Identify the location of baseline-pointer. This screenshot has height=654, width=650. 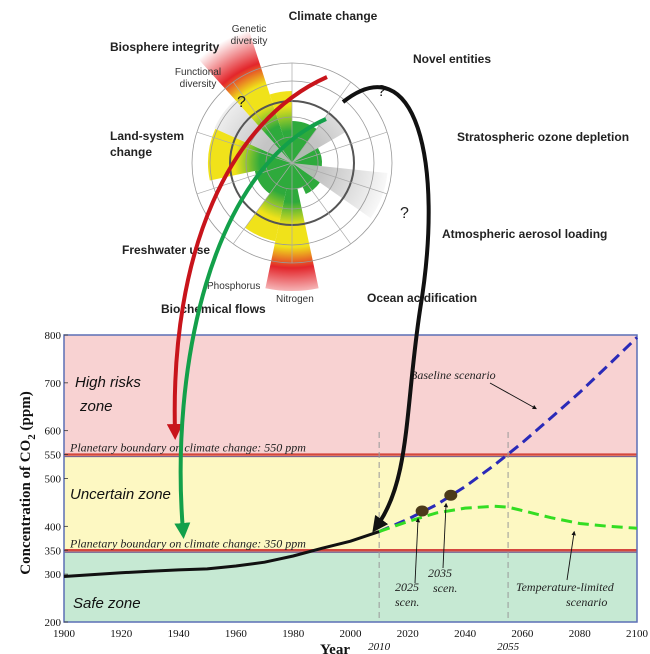
(513, 396).